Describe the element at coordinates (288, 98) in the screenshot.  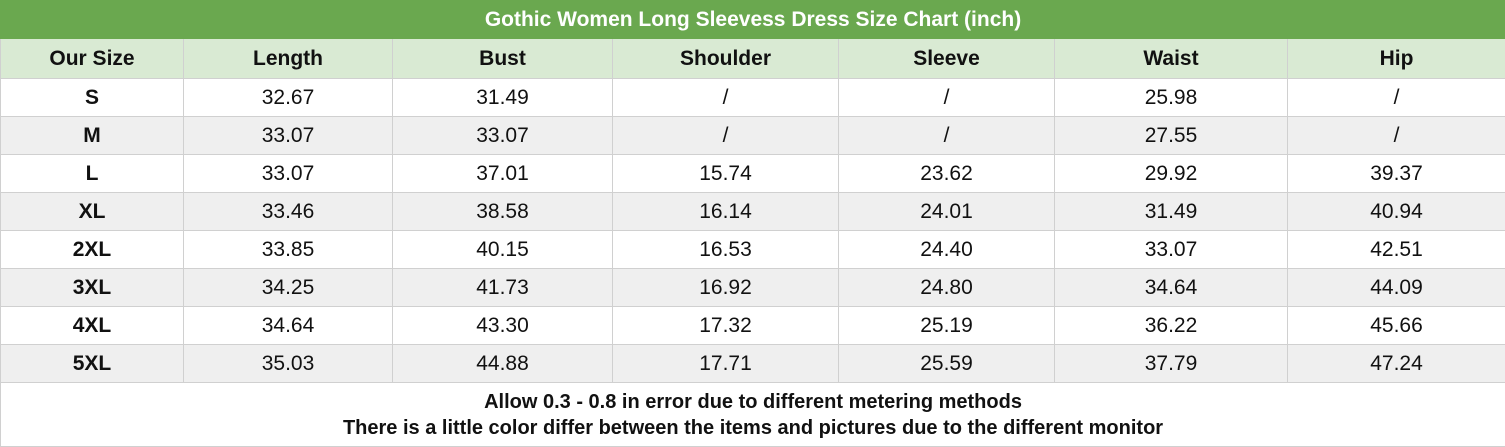
I see `measurement: 32.67` at that location.